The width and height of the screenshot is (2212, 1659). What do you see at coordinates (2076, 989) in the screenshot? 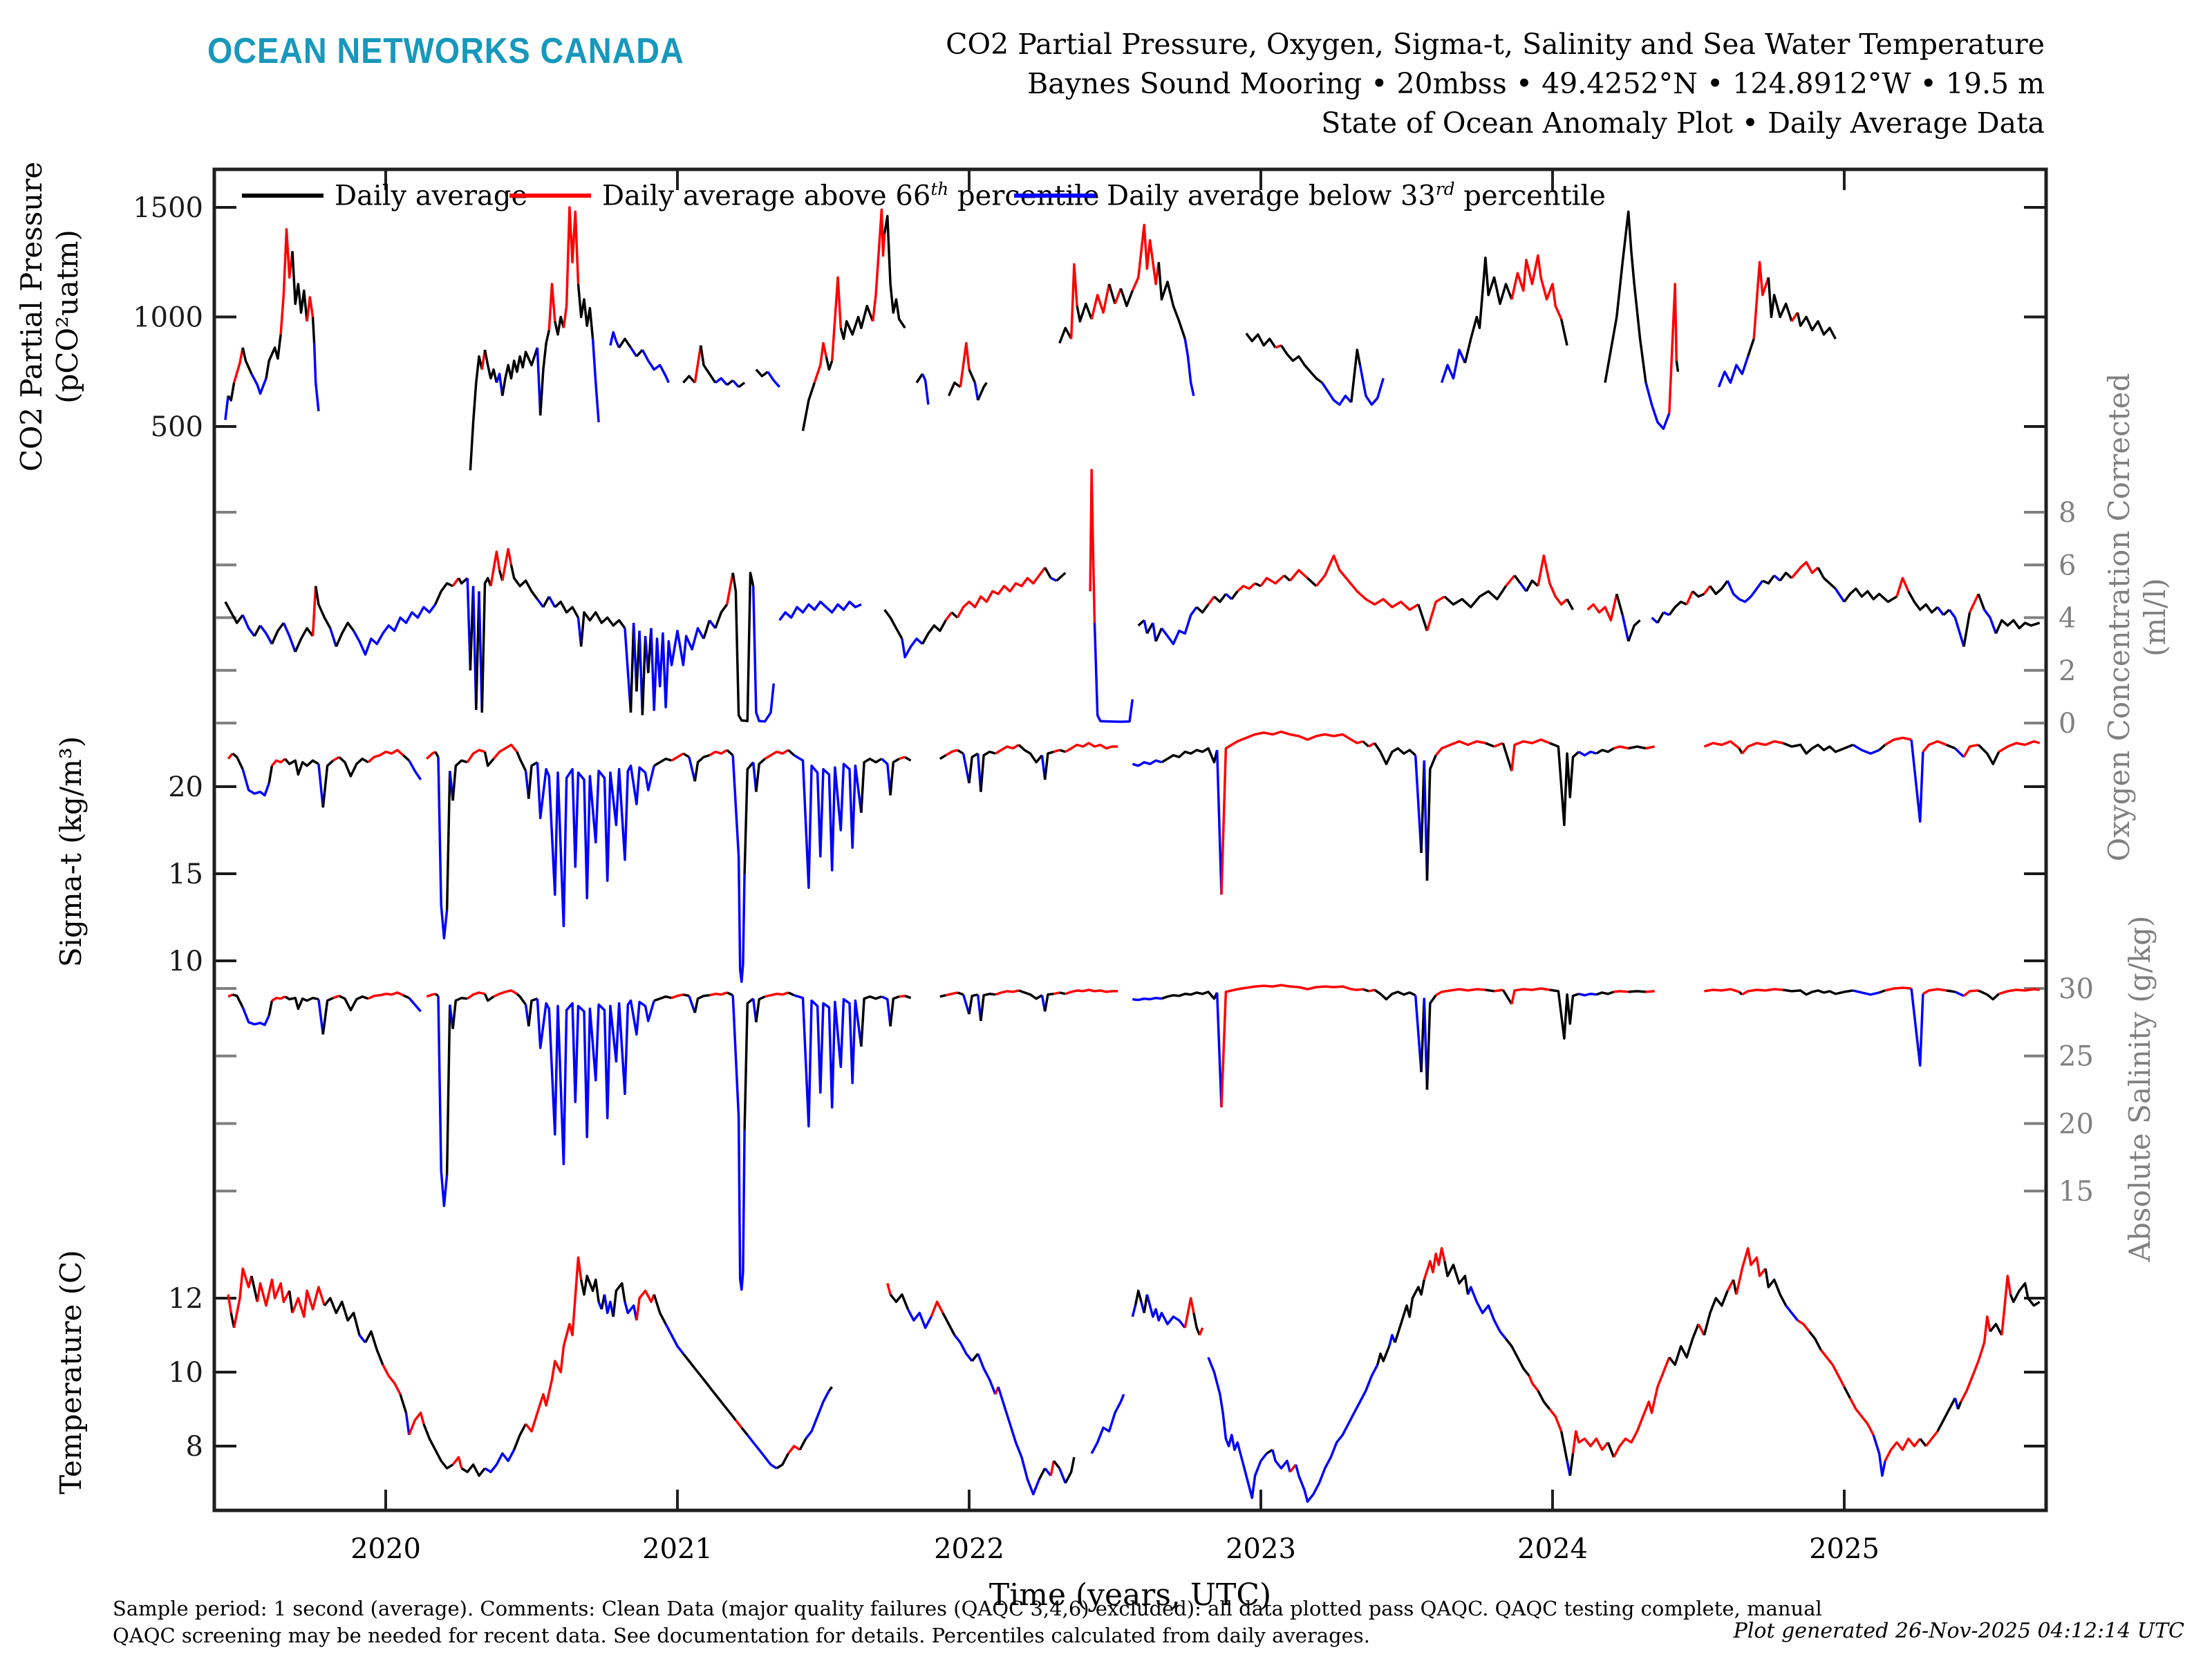
I see `y-tick-label-salinity: 30` at bounding box center [2076, 989].